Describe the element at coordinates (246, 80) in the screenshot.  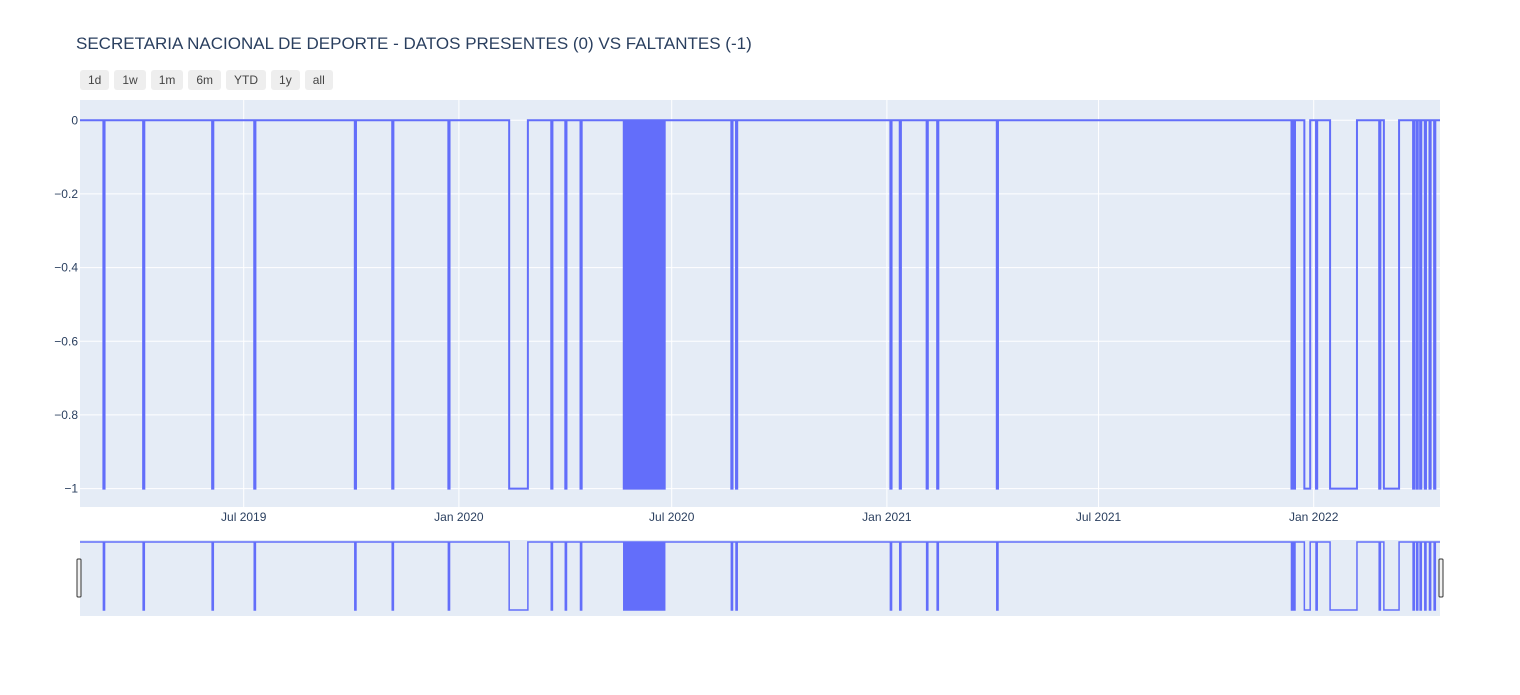
I see `range-button-ytd: YTD` at that location.